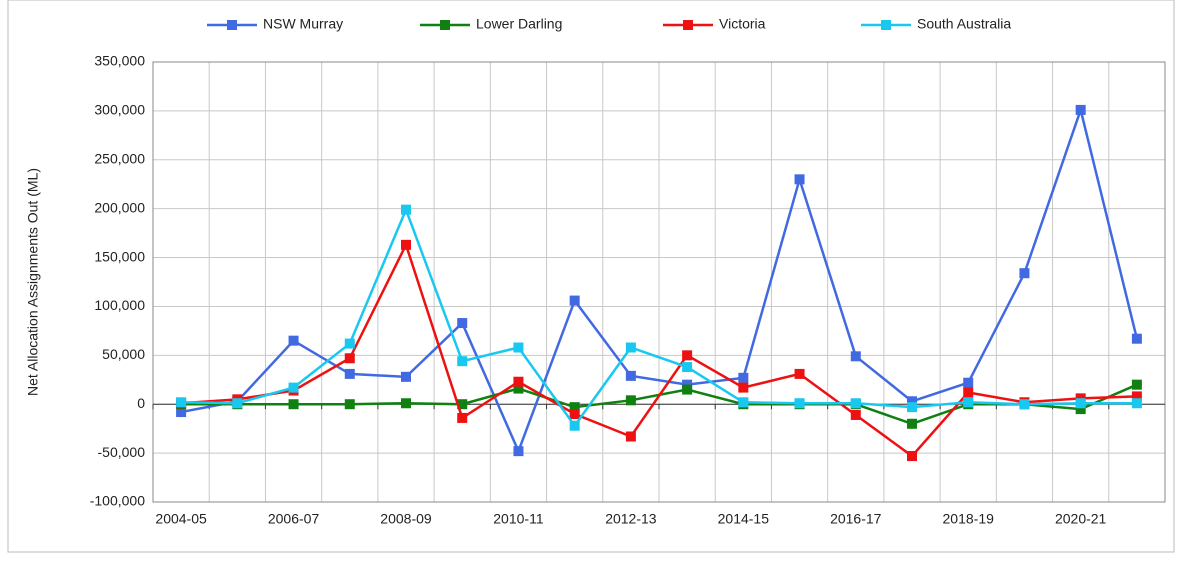 This screenshot has width=1181, height=561. What do you see at coordinates (119, 256) in the screenshot?
I see `y-tick-label: 150,000` at bounding box center [119, 256].